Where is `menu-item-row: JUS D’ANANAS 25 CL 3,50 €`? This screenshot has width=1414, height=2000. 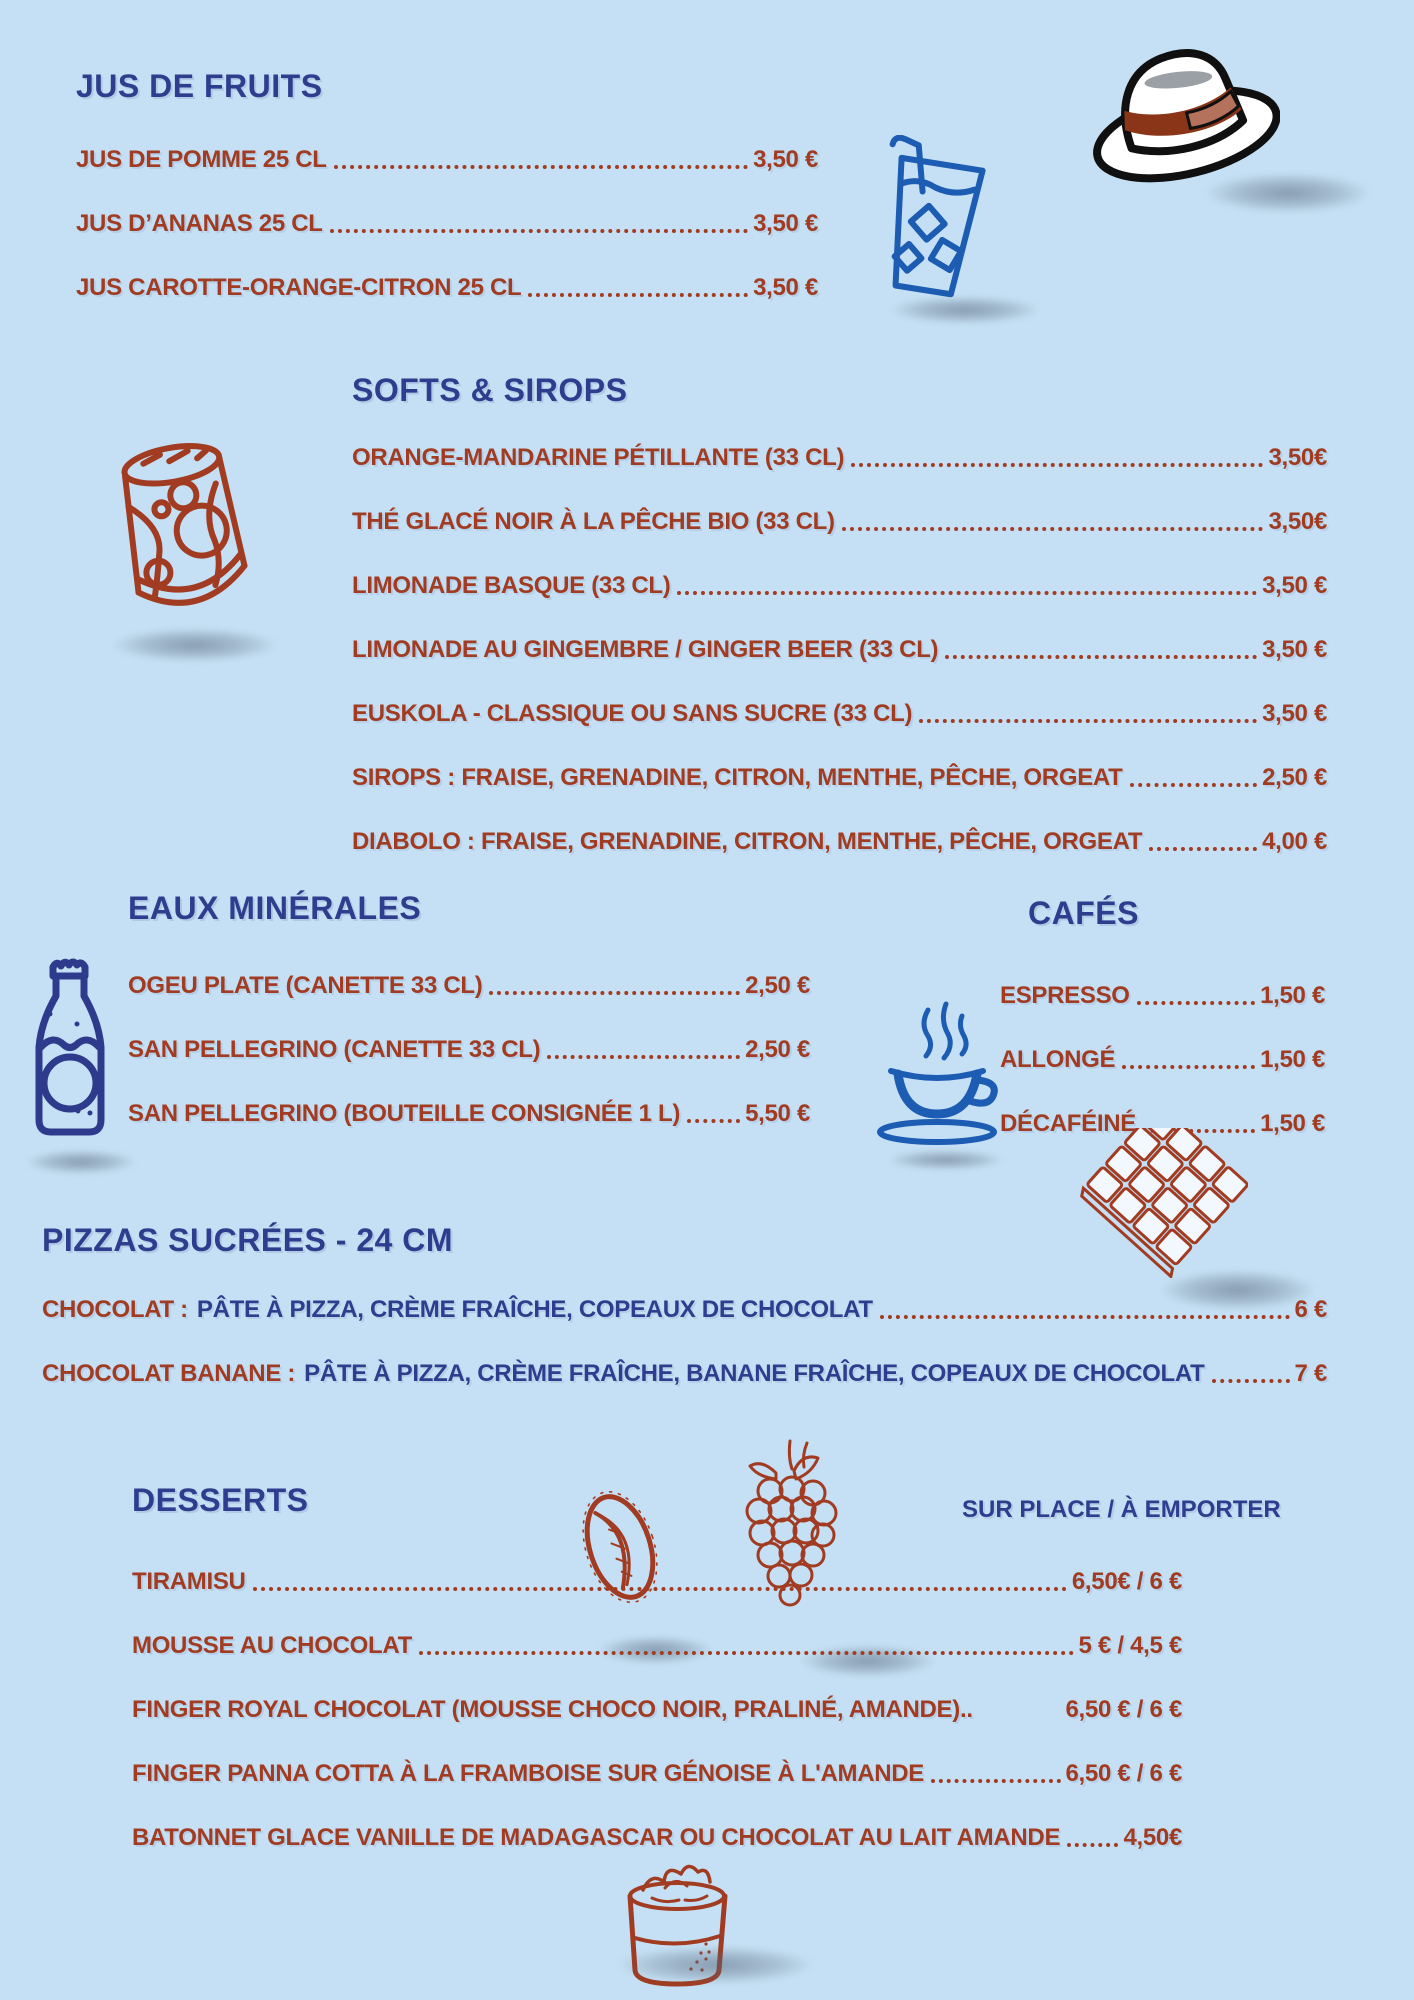
menu-item-row: JUS D’ANANAS 25 CL 3,50 € is located at coordinates (447, 224).